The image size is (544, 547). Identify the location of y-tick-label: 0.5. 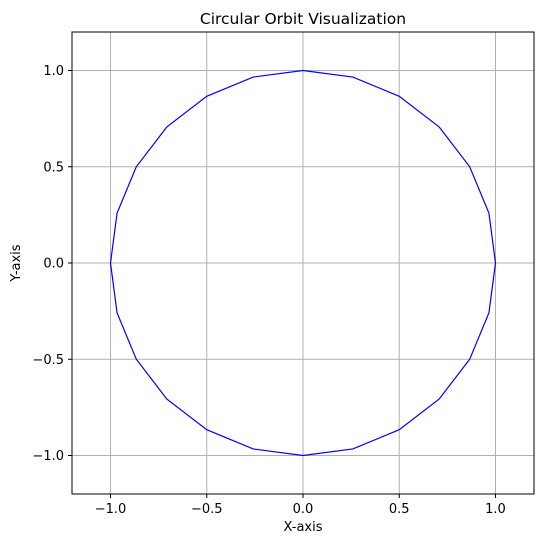
(53, 167).